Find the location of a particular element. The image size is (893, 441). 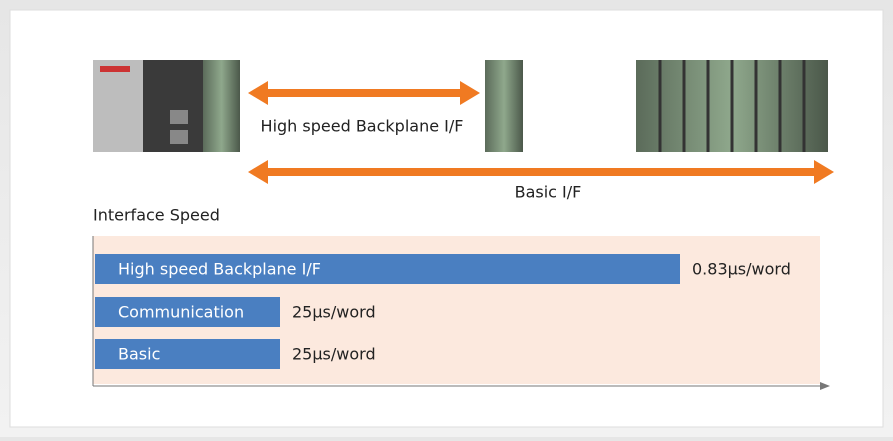

io-module is located at coordinates (504, 106).